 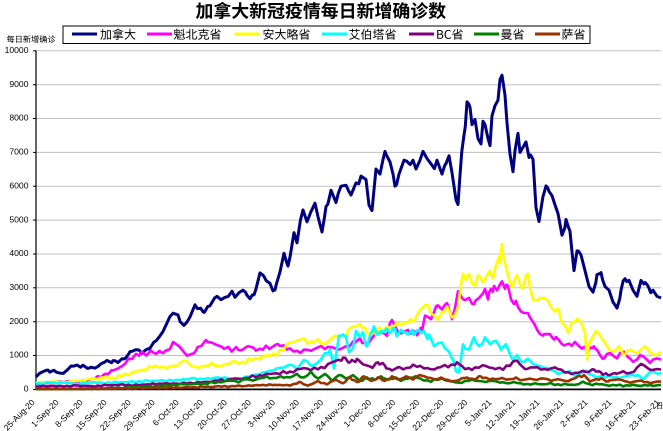 What do you see at coordinates (17, 50) in the screenshot?
I see `svg-text: 10000` at bounding box center [17, 50].